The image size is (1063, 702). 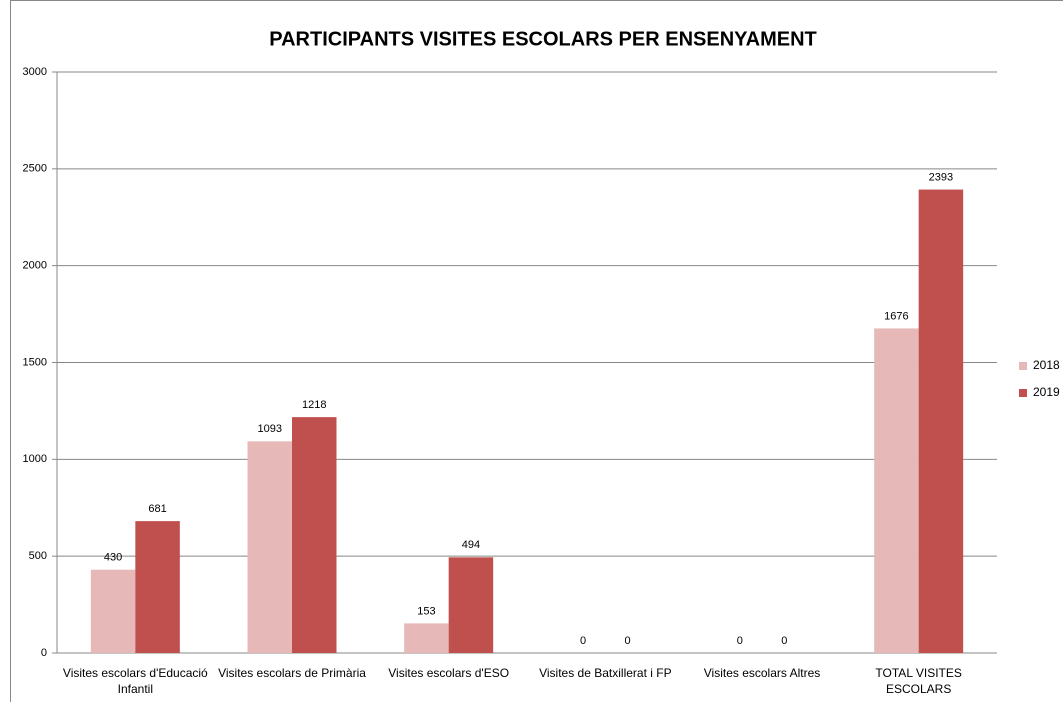 What do you see at coordinates (113, 558) in the screenshot?
I see `data-label: 430` at bounding box center [113, 558].